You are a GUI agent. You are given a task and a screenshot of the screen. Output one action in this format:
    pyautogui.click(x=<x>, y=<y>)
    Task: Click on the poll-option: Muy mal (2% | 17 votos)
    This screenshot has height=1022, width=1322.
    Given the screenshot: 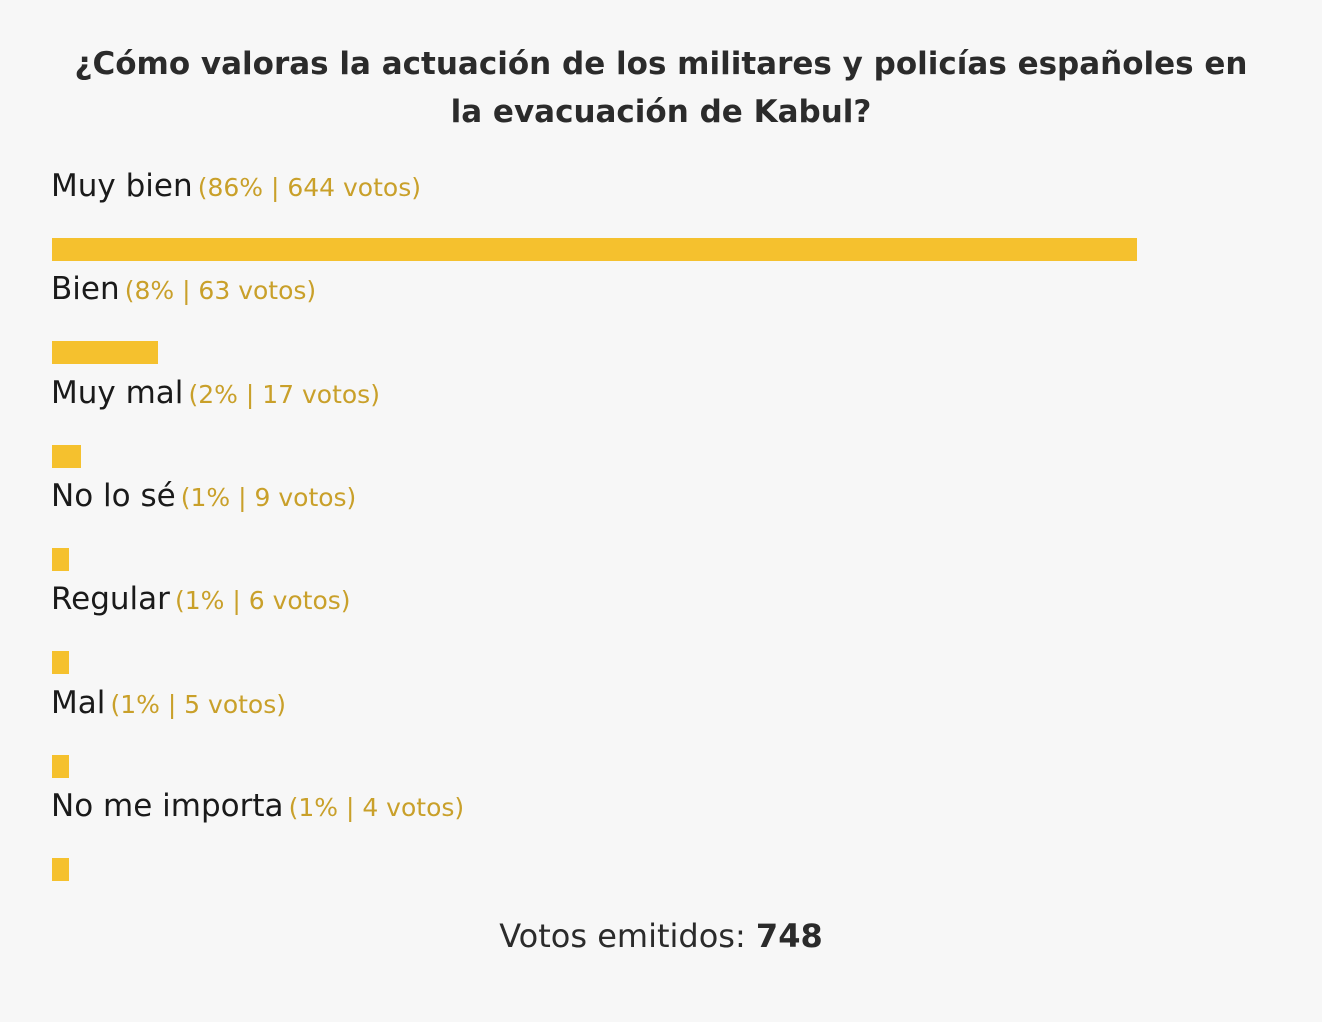 What is the action you would take?
    pyautogui.click(x=601, y=423)
    